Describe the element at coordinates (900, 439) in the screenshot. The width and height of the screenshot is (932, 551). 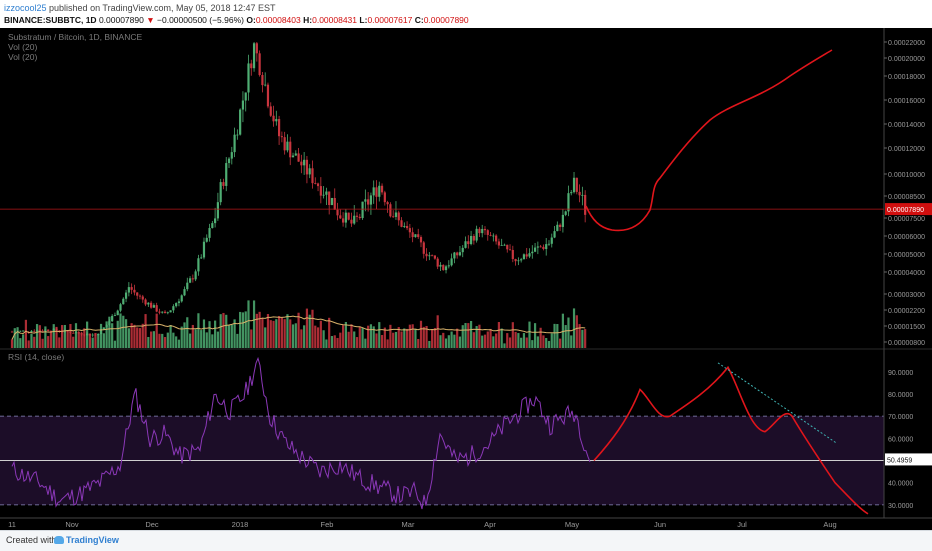
I see `rsi-tick-label: 60.0000` at that location.